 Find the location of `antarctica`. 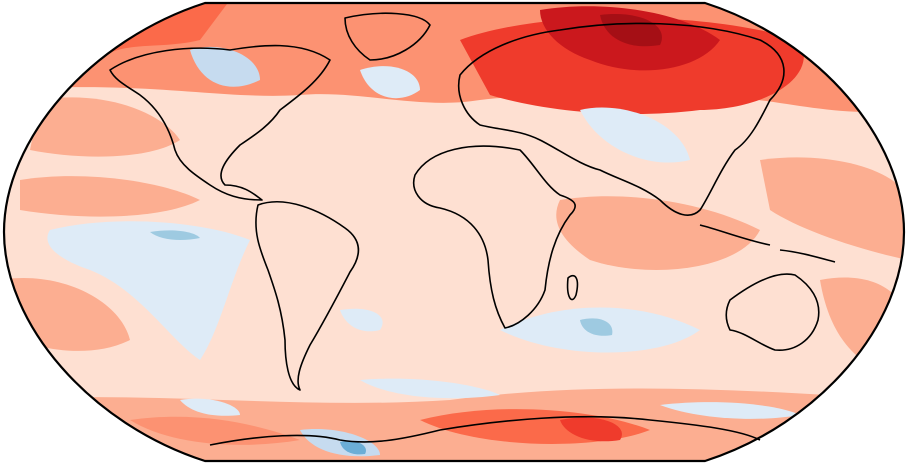

antarctica is located at coordinates (485, 430).